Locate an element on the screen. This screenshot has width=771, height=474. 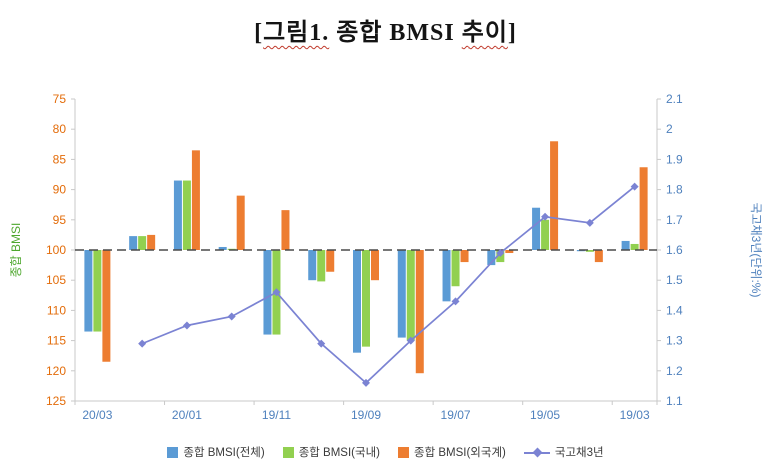
svg-text: 19/09 is located at coordinates (366, 415).